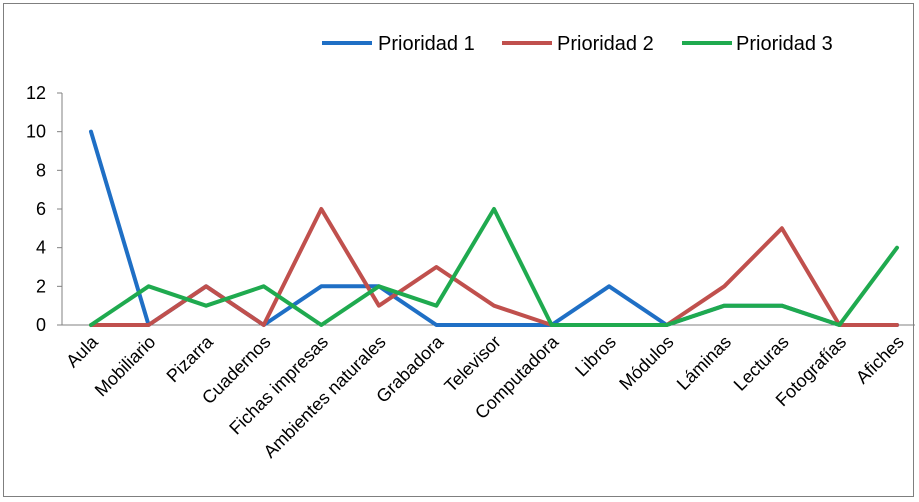 This screenshot has height=502, width=919. Describe the element at coordinates (426, 44) in the screenshot. I see `legend-label-prioridad-1: Prioridad 1` at that location.